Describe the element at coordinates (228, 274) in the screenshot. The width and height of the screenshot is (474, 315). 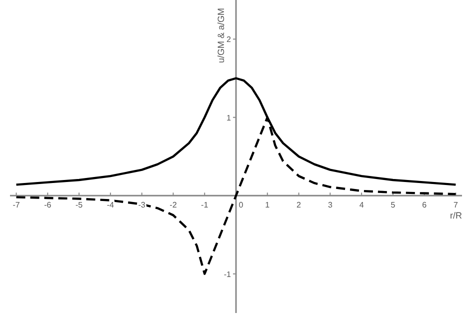
I see `y-tick-label: -1` at that location.